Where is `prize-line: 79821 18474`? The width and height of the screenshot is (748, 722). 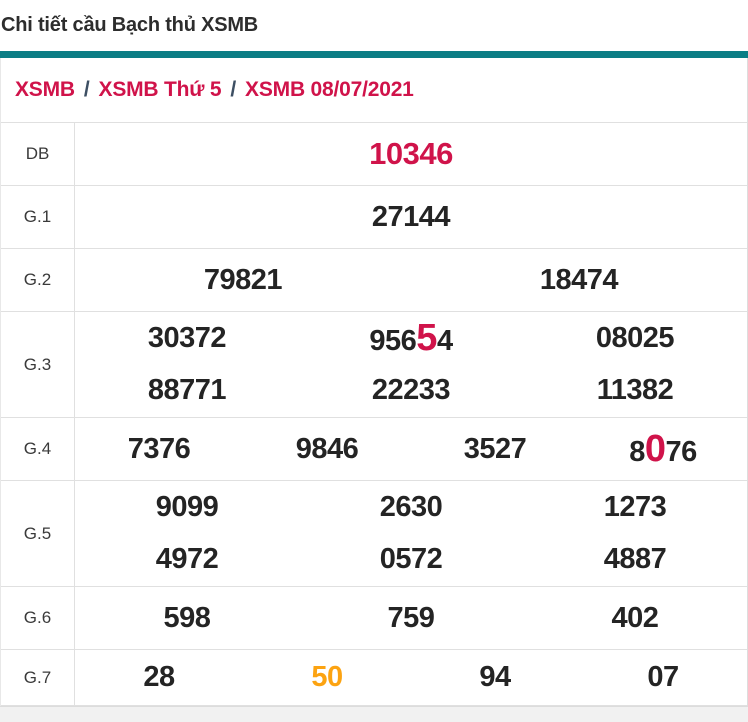
prize-line: 79821 18474 is located at coordinates (411, 280).